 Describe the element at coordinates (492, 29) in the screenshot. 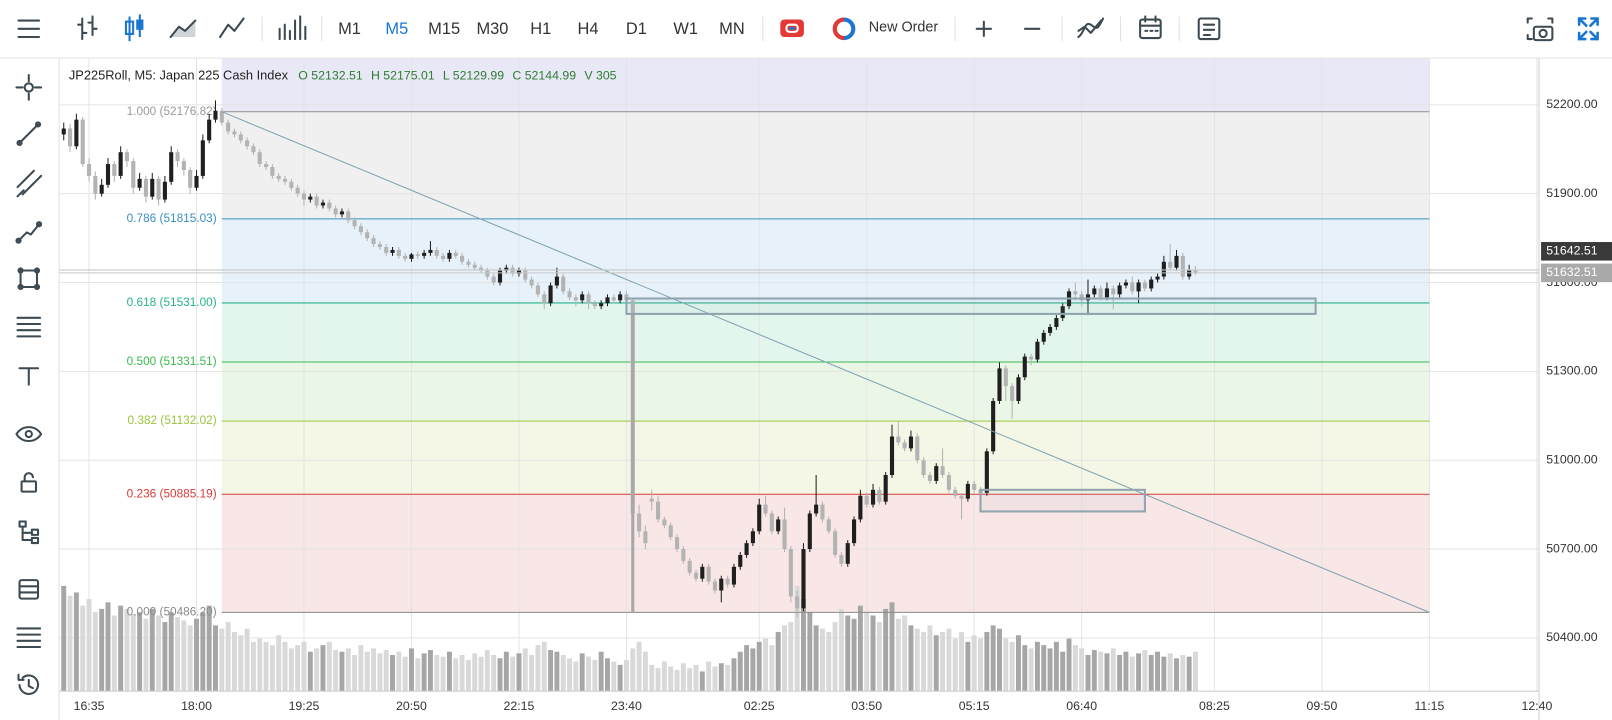

I see `timeframe-button: M30` at that location.